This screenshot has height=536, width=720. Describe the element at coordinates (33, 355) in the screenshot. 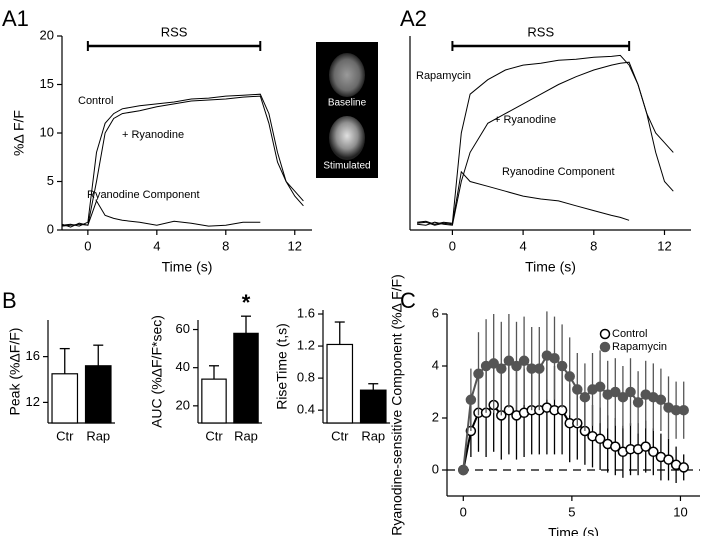

I see `y-tick-label: 16` at that location.